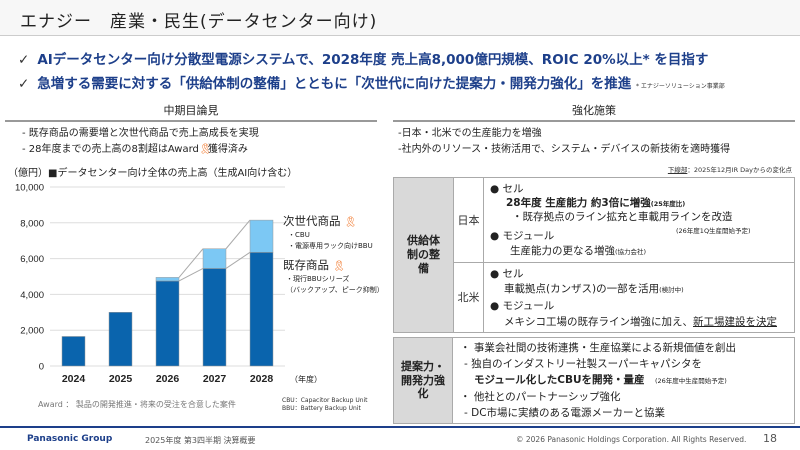 The width and height of the screenshot is (800, 450). I want to click on legend-exist-items: ・現行BBUシリーズ （バックアップ、ピーク抑制）, so click(335, 284).